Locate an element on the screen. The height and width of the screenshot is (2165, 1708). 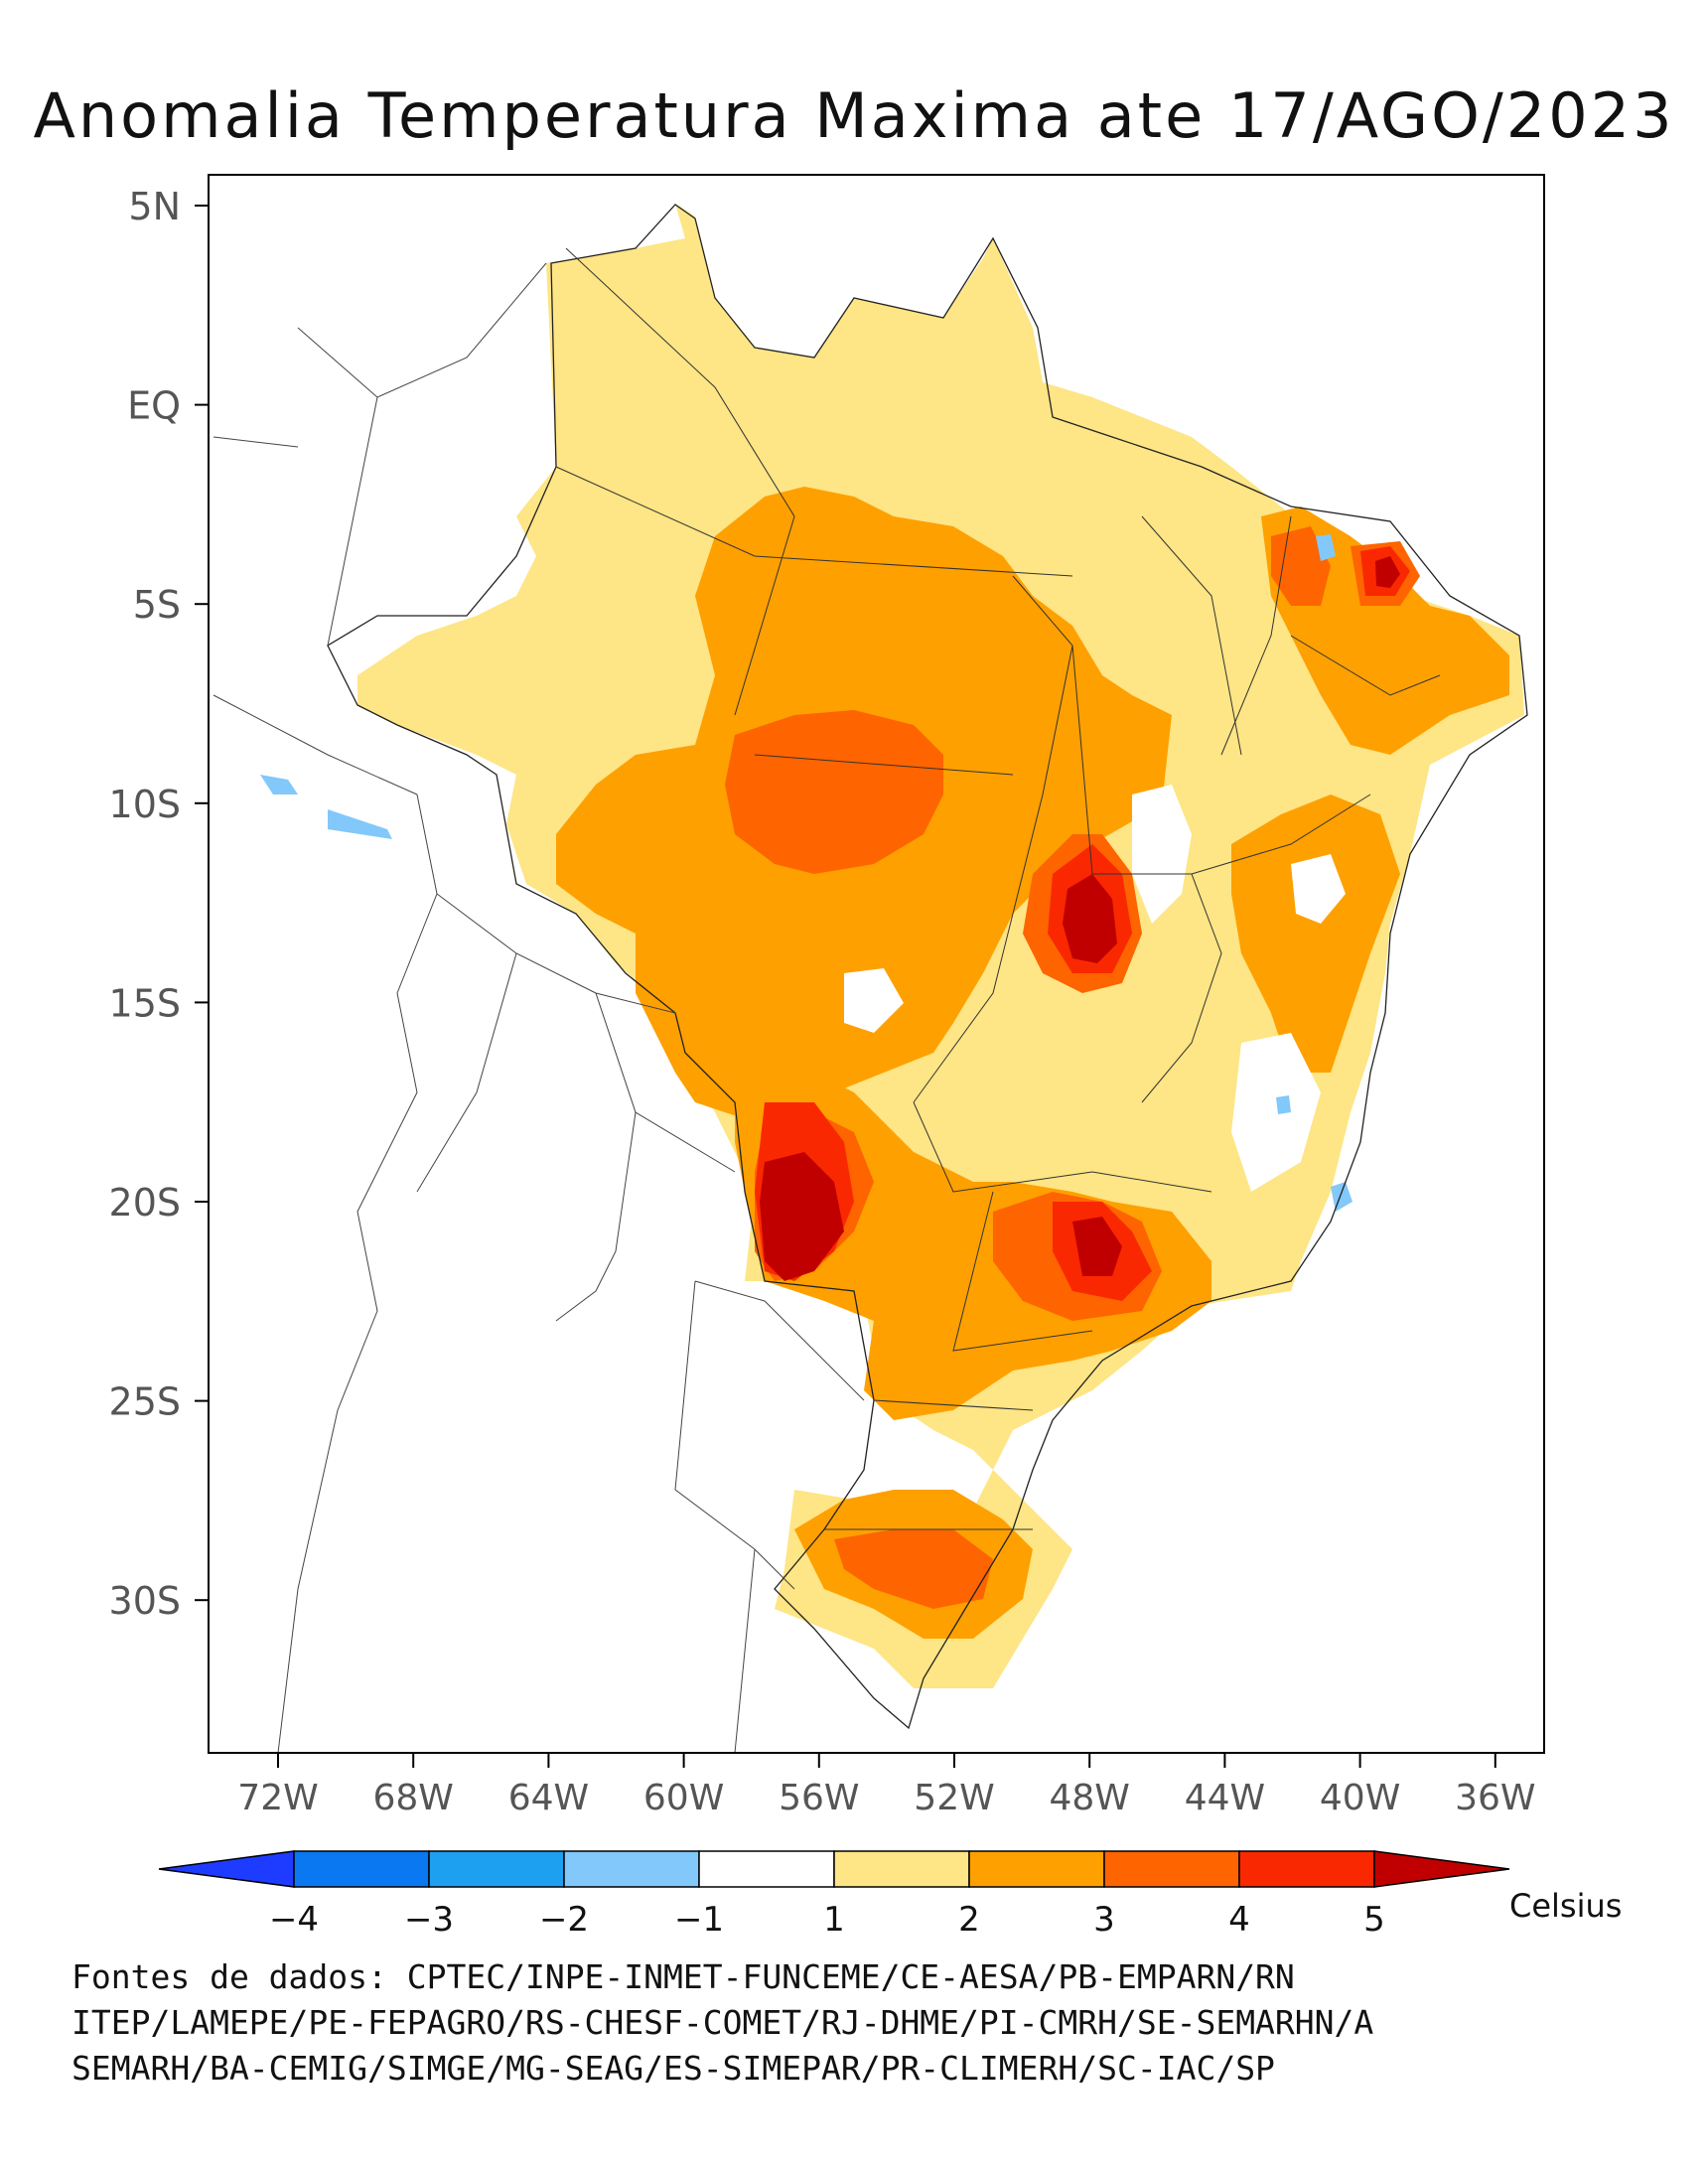
lon-label: 52W is located at coordinates (954, 1798).